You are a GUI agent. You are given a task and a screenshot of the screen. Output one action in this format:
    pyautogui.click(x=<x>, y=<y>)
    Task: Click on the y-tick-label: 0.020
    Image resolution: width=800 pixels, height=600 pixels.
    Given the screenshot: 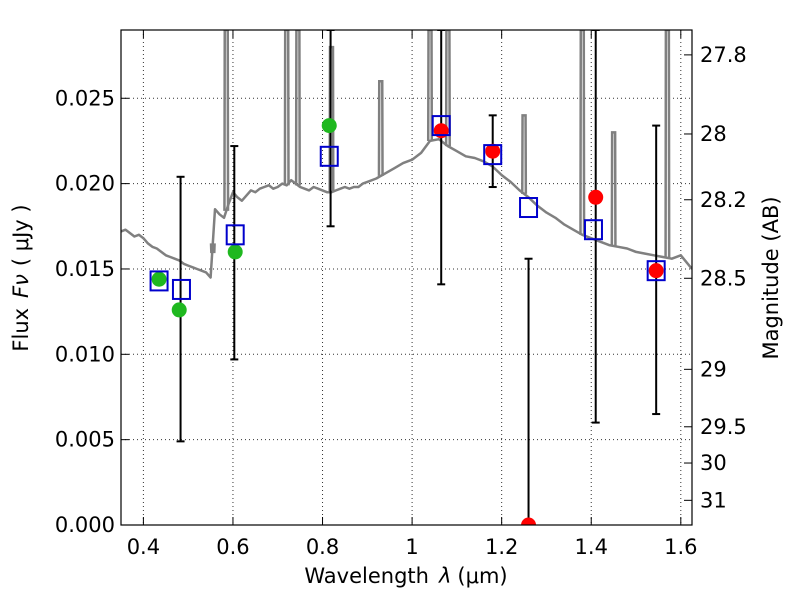 What is the action you would take?
    pyautogui.click(x=85, y=184)
    